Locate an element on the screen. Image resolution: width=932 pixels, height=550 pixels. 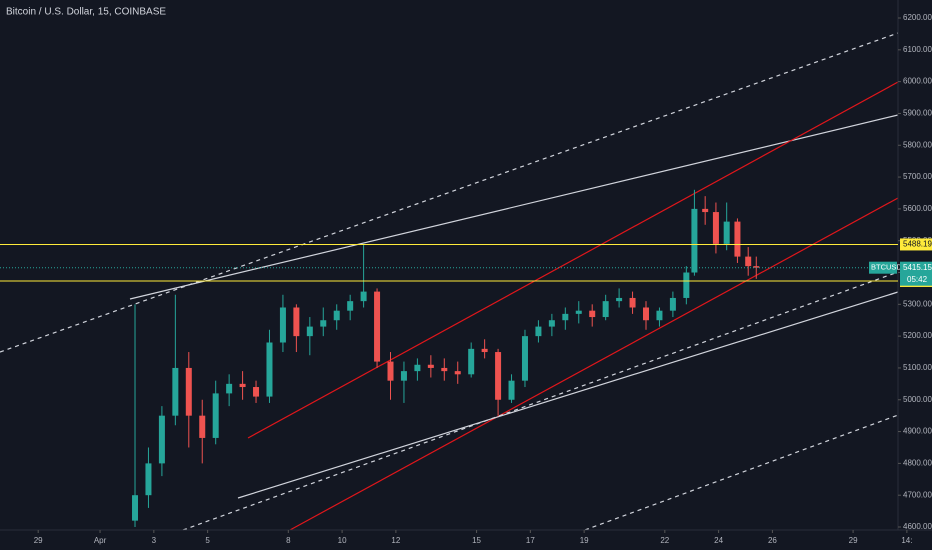
y-tick-label: 5100.00 is located at coordinates (917, 367).